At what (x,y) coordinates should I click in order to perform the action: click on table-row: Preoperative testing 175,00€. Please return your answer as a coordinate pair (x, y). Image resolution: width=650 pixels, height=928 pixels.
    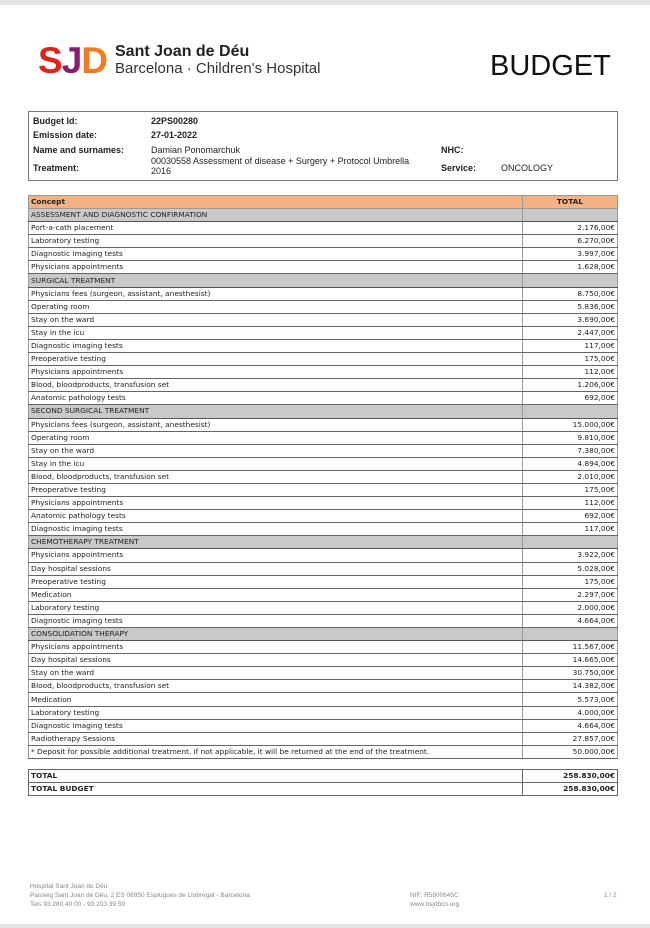
    Looking at the image, I should click on (323, 359).